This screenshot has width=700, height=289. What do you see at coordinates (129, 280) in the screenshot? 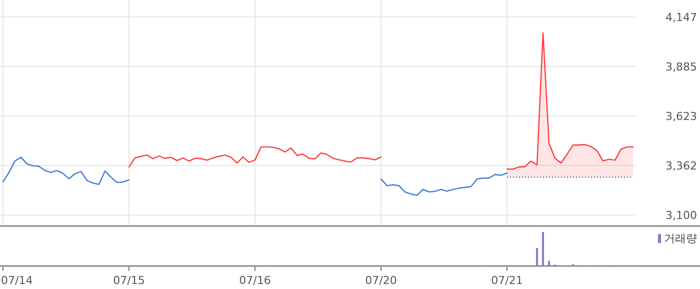
I see `x-tick-label: 07/15` at bounding box center [129, 280].